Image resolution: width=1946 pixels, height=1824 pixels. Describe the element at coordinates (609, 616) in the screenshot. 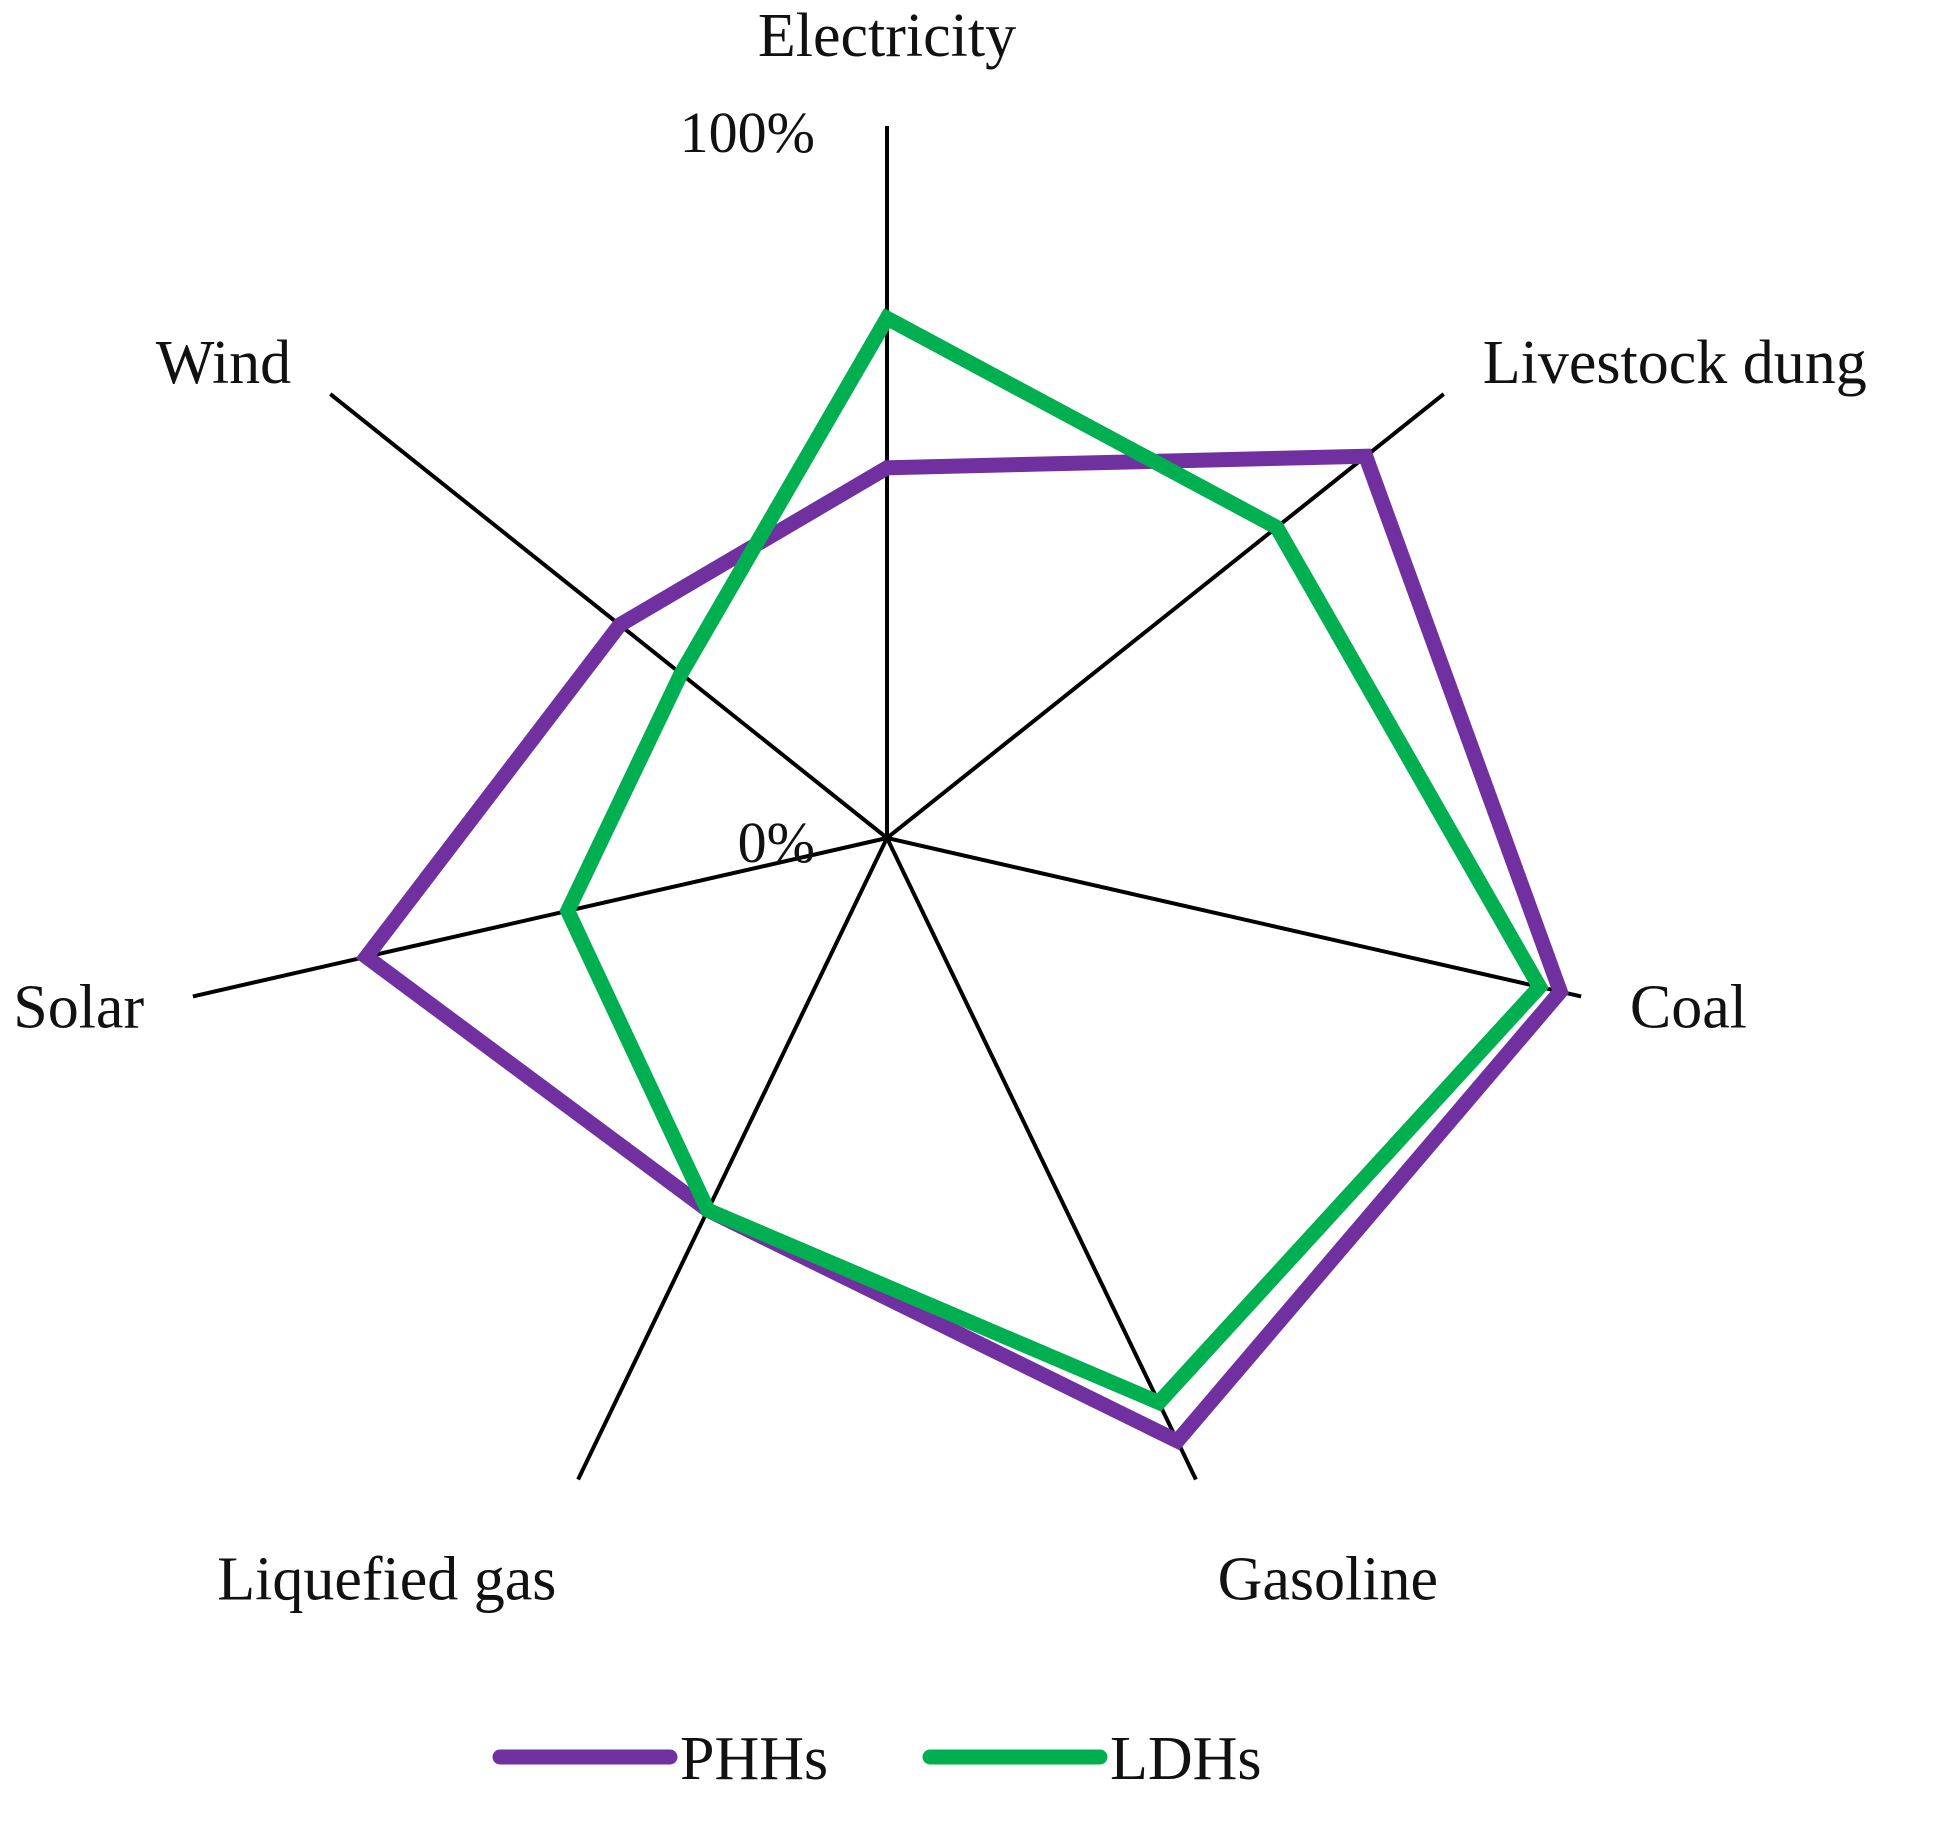

I see `axis-spoke-wind` at that location.